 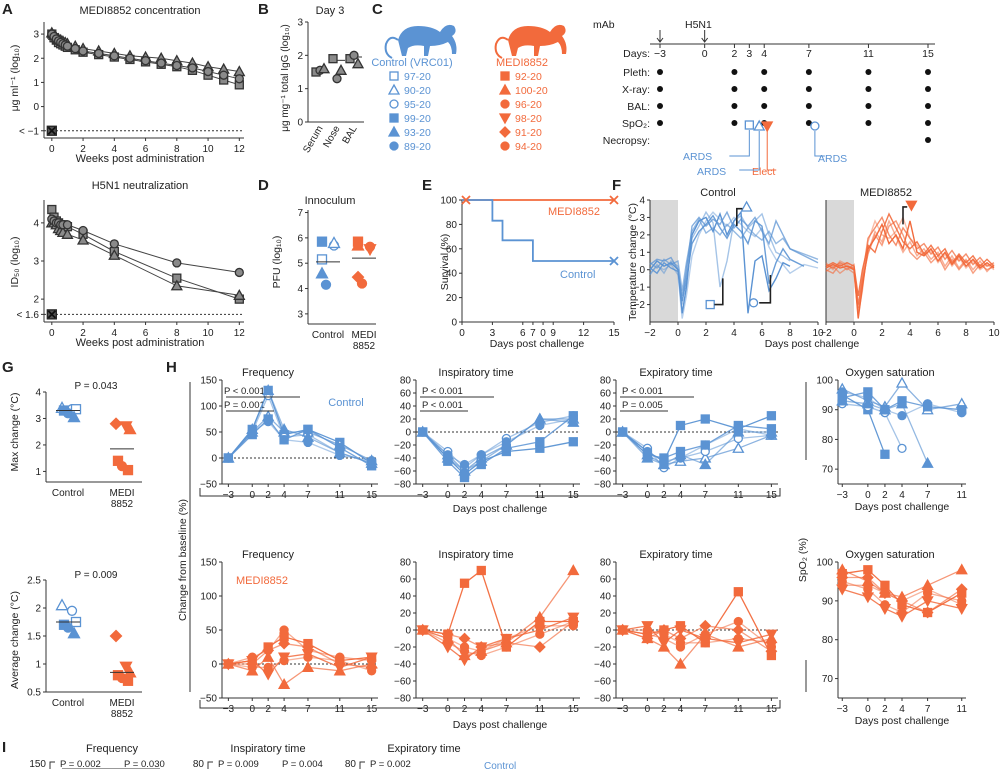 What do you see at coordinates (406, 420) in the screenshot?
I see `H-control-inspiratory-ytick-label: 20` at bounding box center [406, 420].